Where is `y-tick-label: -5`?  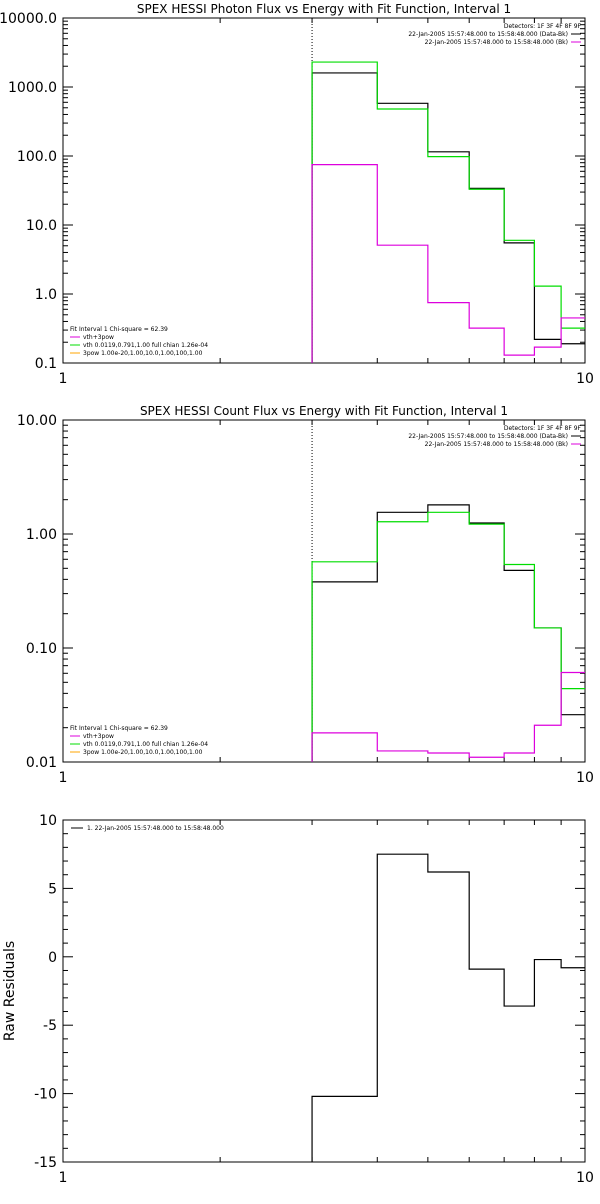
y-tick-label: -5 is located at coordinates (50, 1026).